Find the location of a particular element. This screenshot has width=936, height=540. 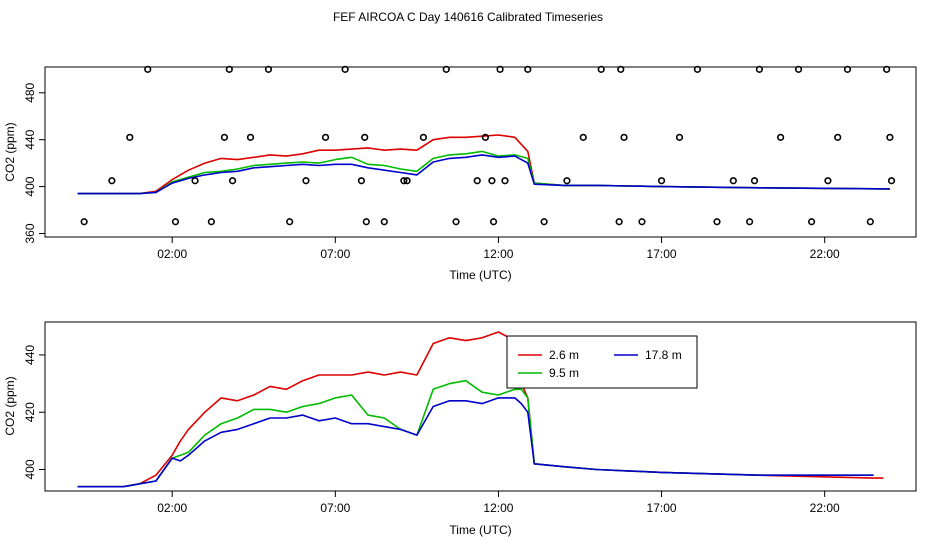

legend-entry-label: 17.8 m is located at coordinates (663, 355).